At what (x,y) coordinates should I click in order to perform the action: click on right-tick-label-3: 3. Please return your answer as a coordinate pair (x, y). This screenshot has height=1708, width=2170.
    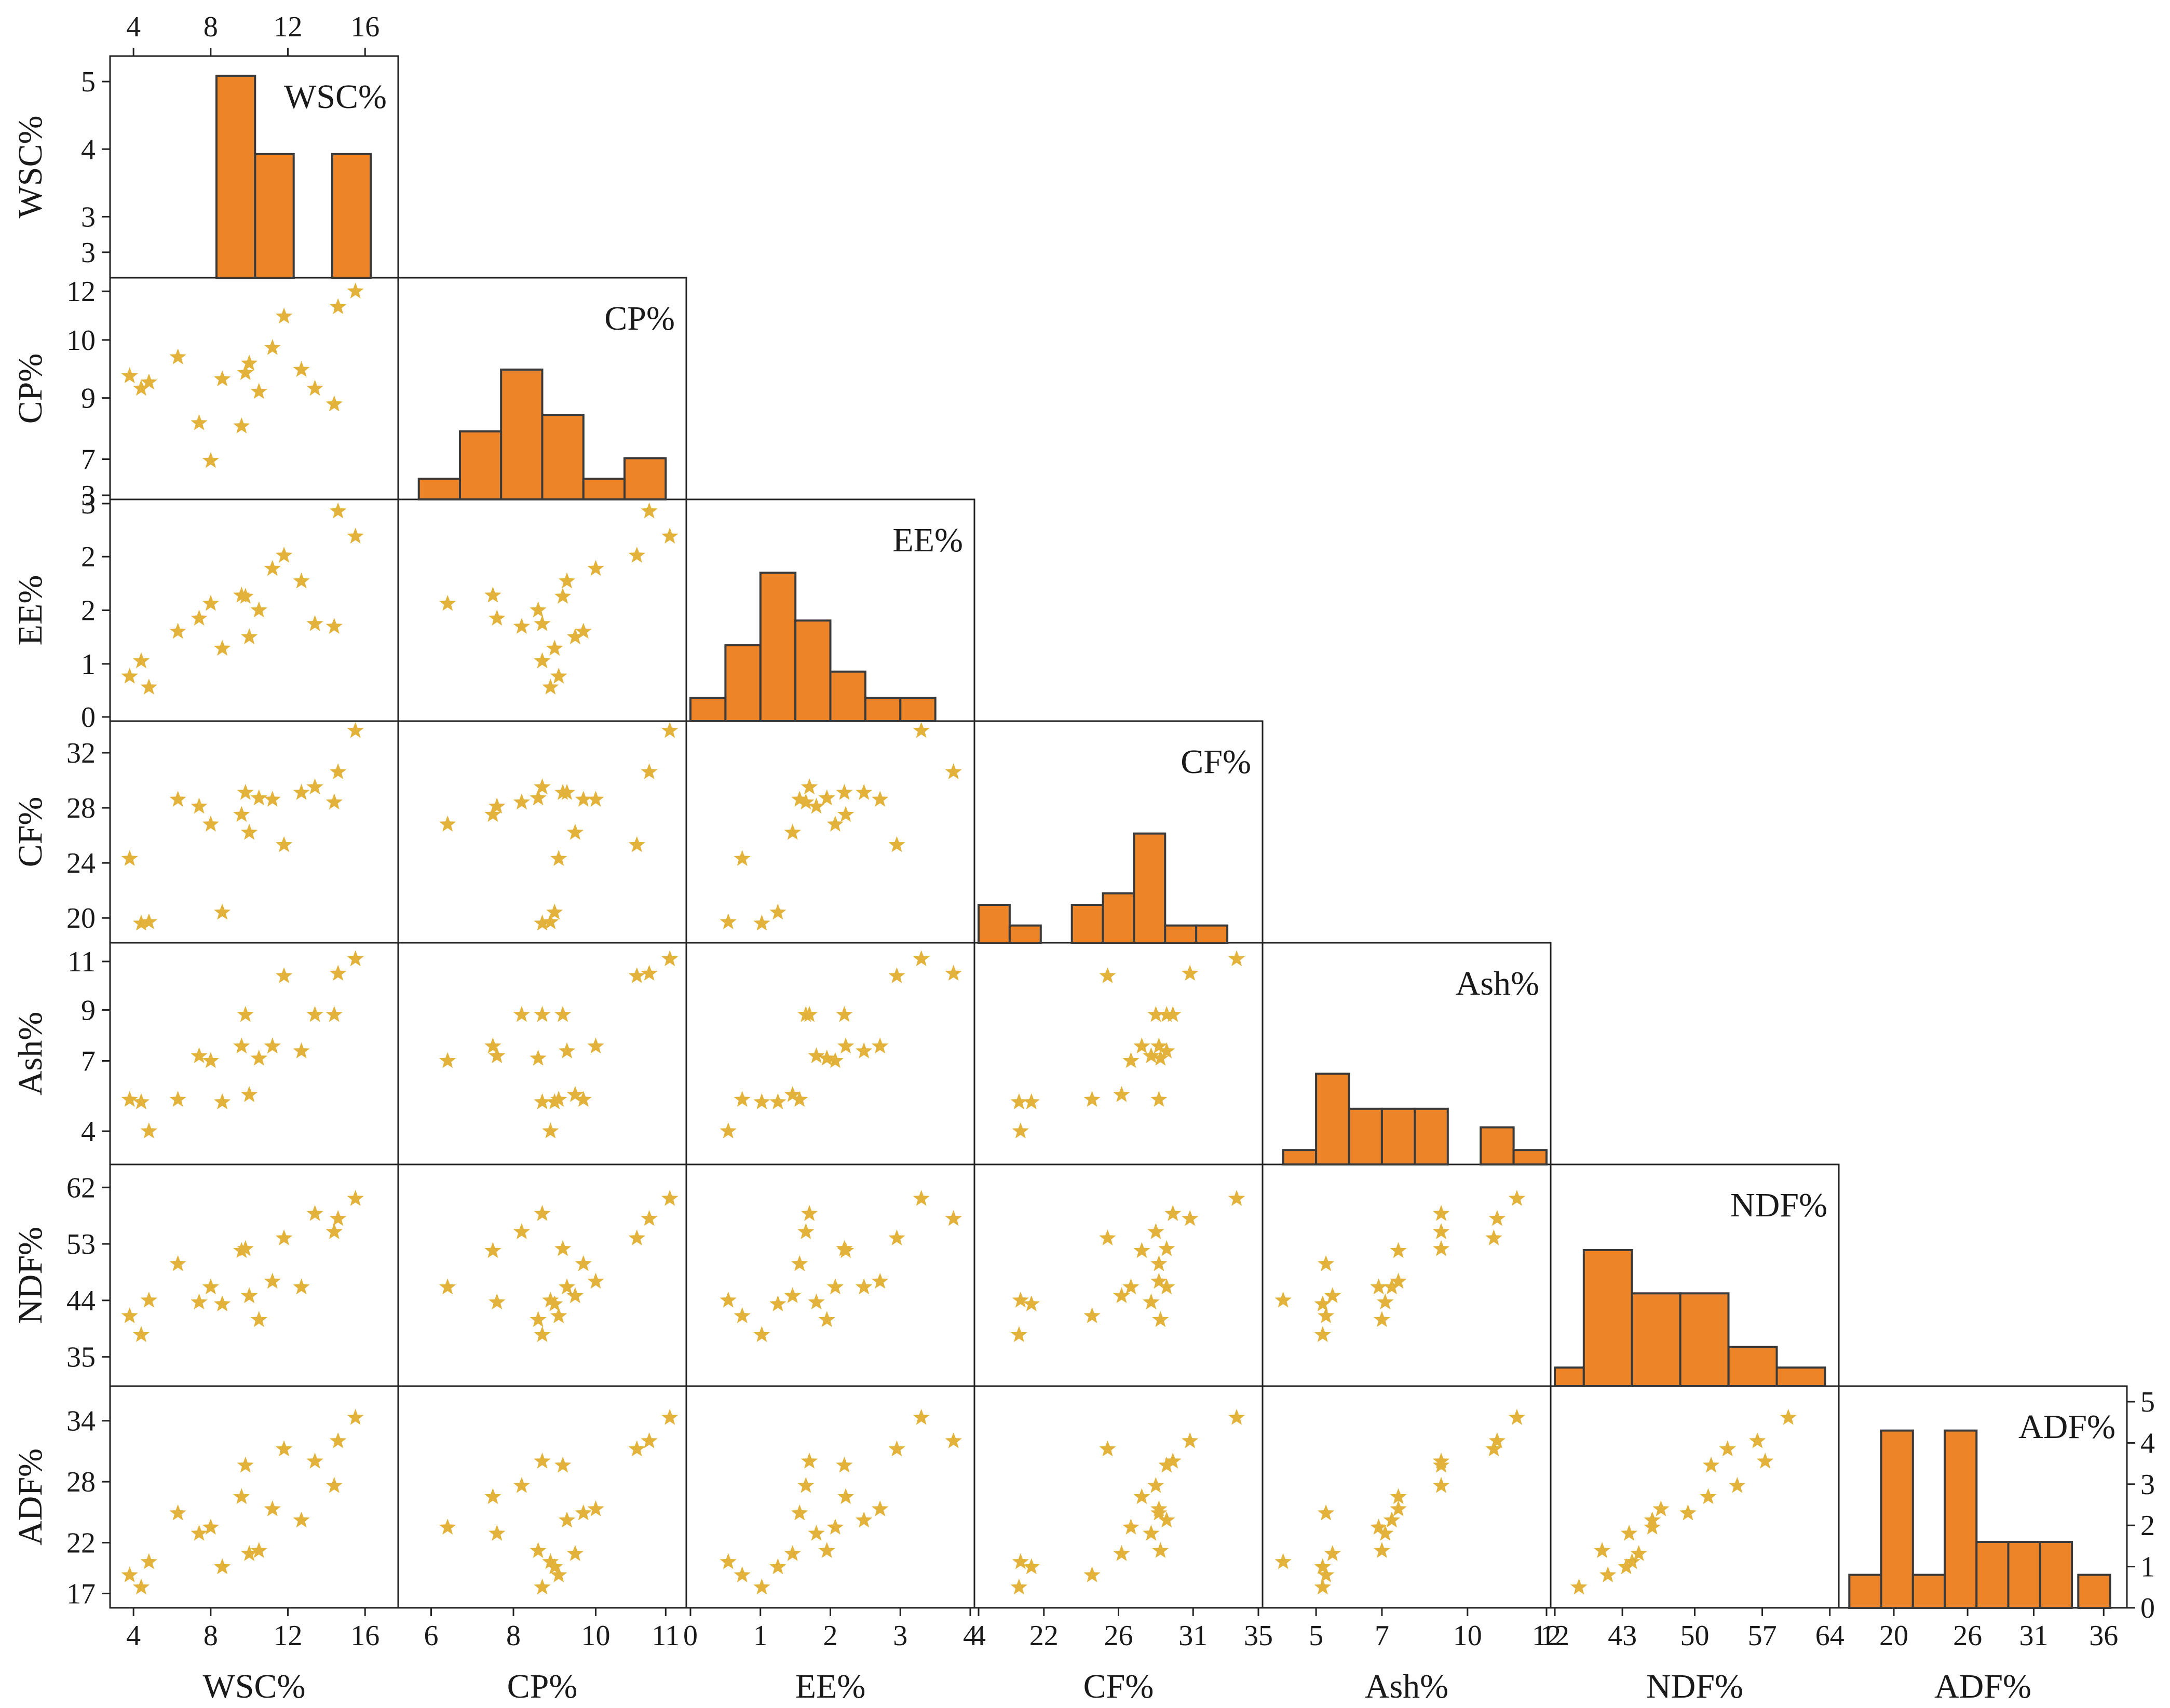
    Looking at the image, I should click on (2147, 1485).